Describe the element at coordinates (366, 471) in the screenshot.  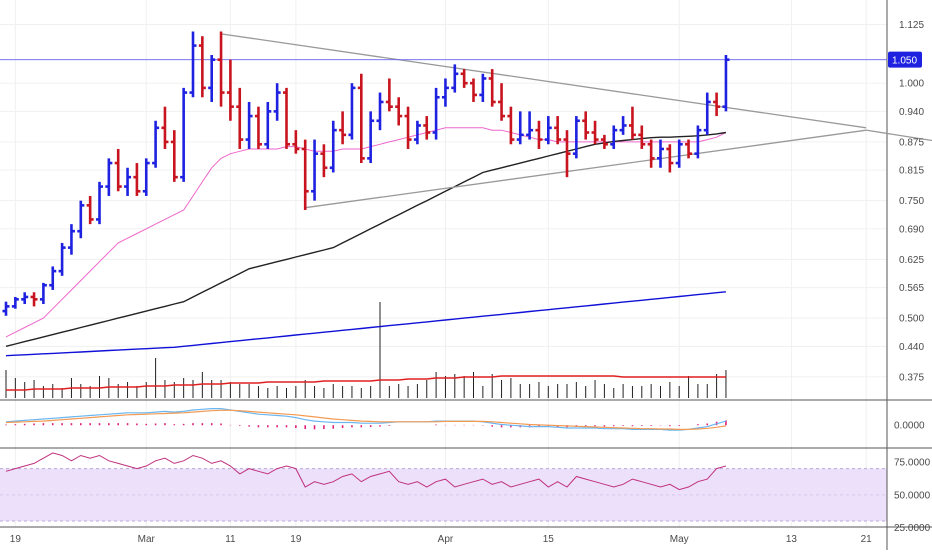
I see `rsi-line` at that location.